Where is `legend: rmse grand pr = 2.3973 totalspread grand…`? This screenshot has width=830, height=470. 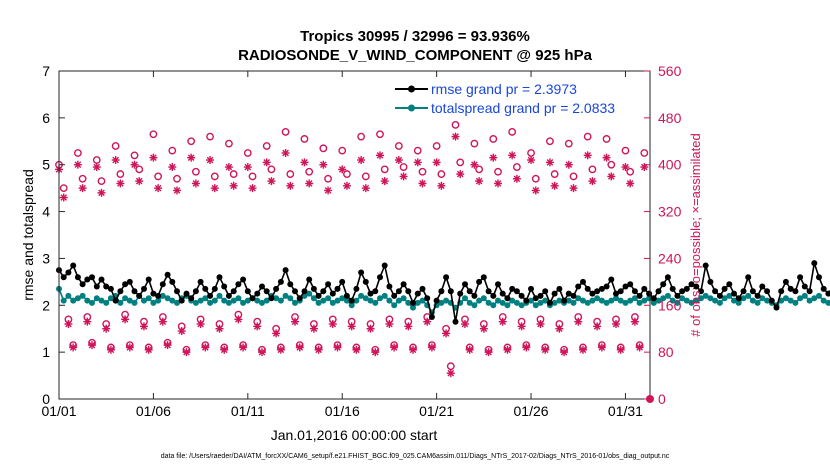
legend: rmse grand pr = 2.3973 totalspread grand… is located at coordinates (505, 98).